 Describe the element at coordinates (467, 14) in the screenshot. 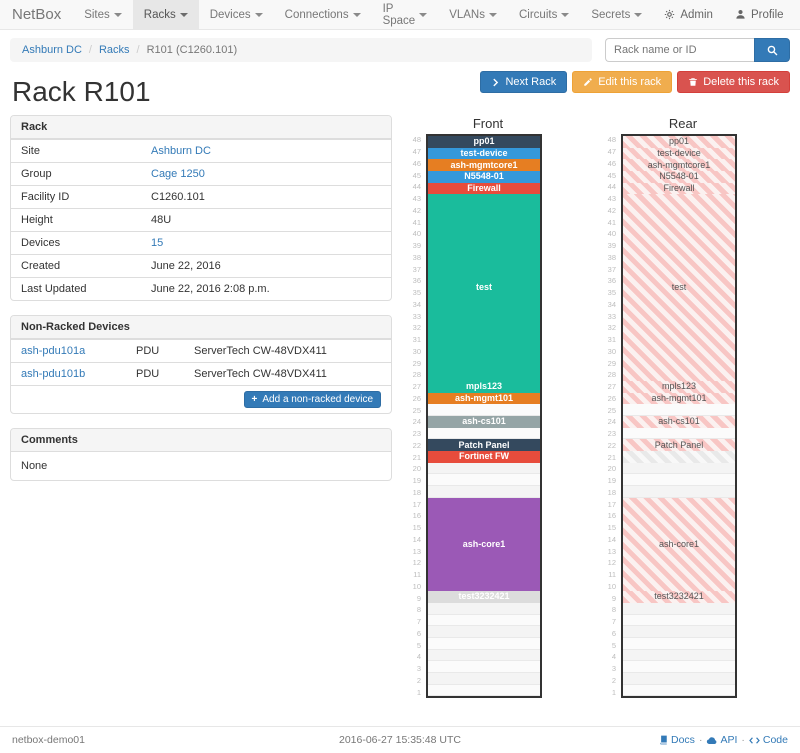

I see `nav-label: VLANs` at that location.